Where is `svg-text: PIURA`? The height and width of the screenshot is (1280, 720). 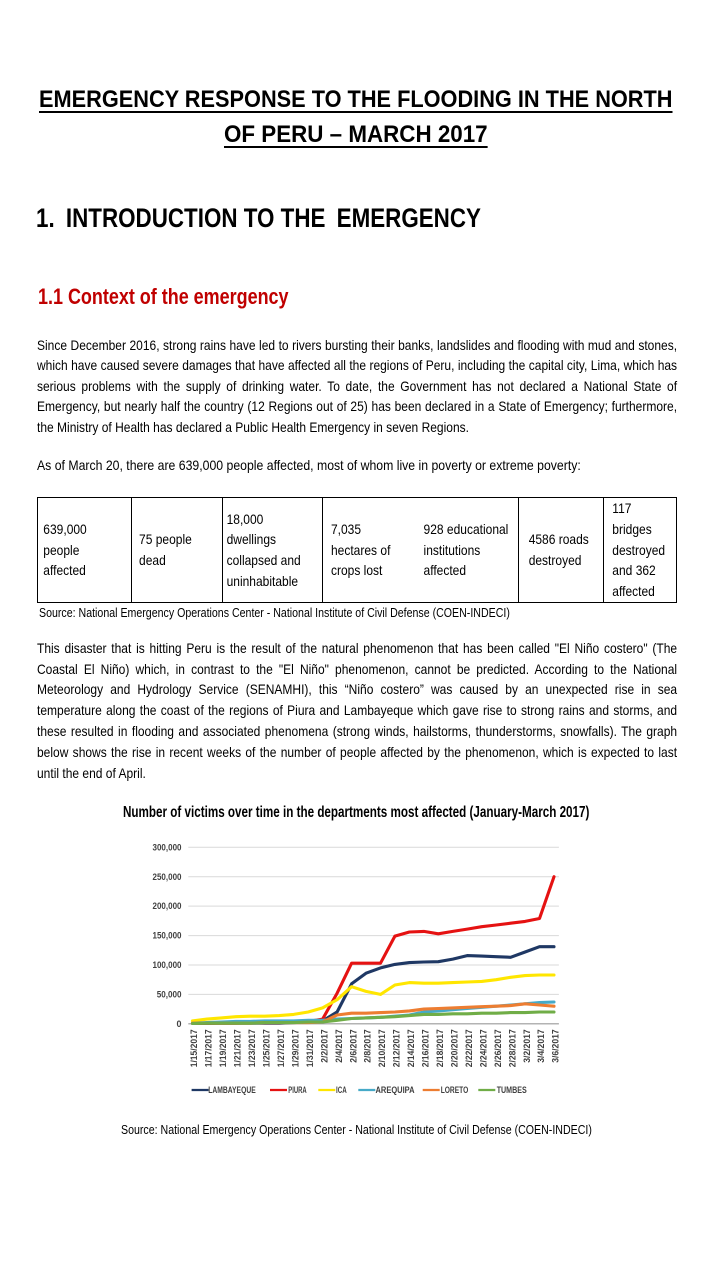
svg-text: PIURA is located at coordinates (297, 1090).